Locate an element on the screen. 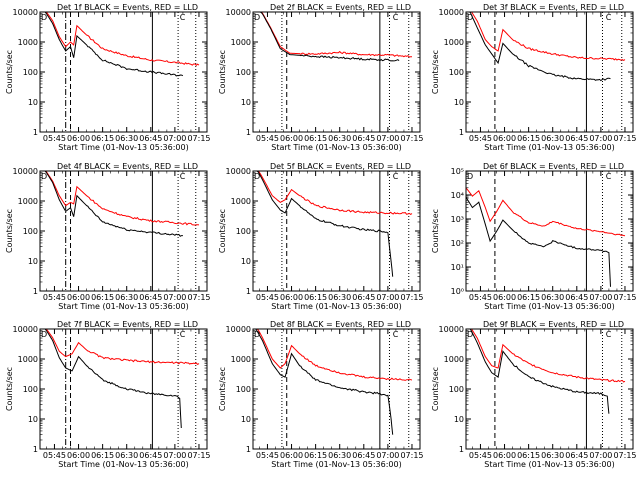 Image resolution: width=640 pixels, height=480 pixels. x-tick-label: 06:45 is located at coordinates (576, 138).